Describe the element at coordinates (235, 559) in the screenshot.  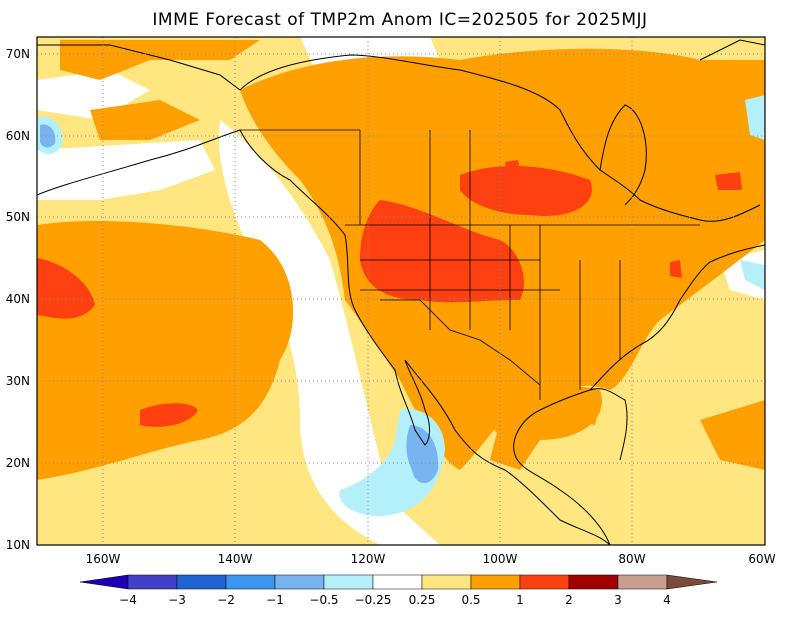
I see `lon-label: 140W` at that location.